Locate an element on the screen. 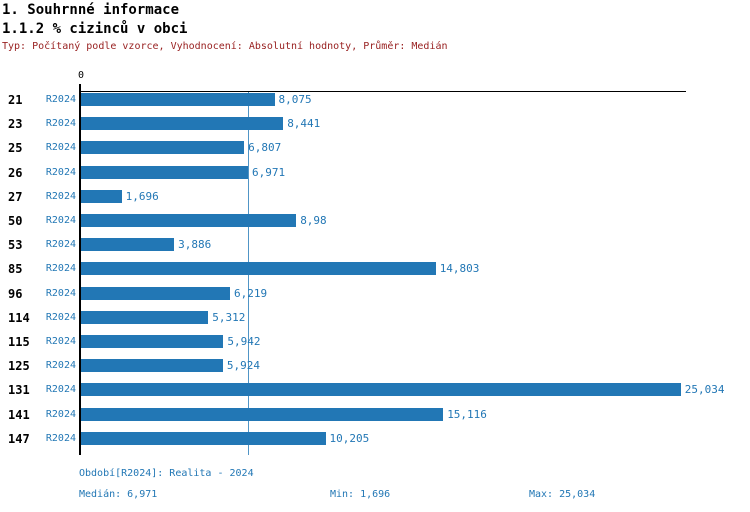  chart-row: 25 R2024 6,807 is located at coordinates (375, 148).